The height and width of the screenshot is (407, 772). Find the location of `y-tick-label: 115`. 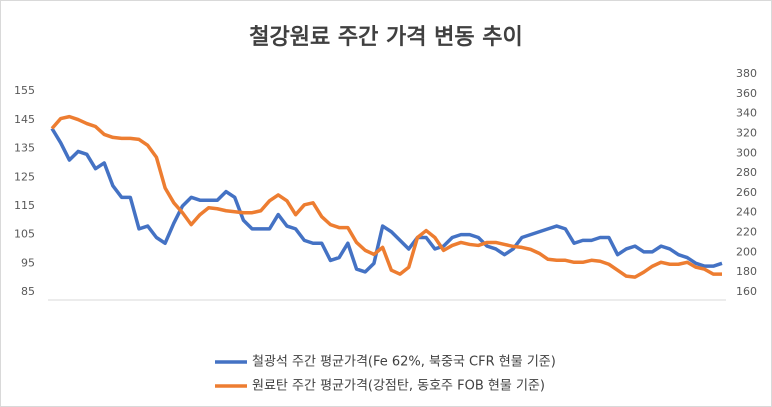

y-tick-label: 115 is located at coordinates (24, 205).